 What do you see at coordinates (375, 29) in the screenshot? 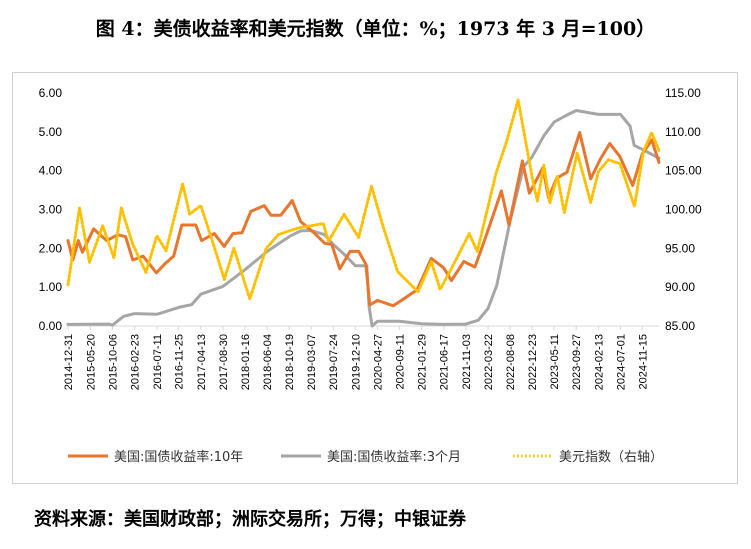
I see `chart-title: 图 4：美债收益率和美元指数（单位：%；1973 年 3 月=100）` at bounding box center [375, 29].